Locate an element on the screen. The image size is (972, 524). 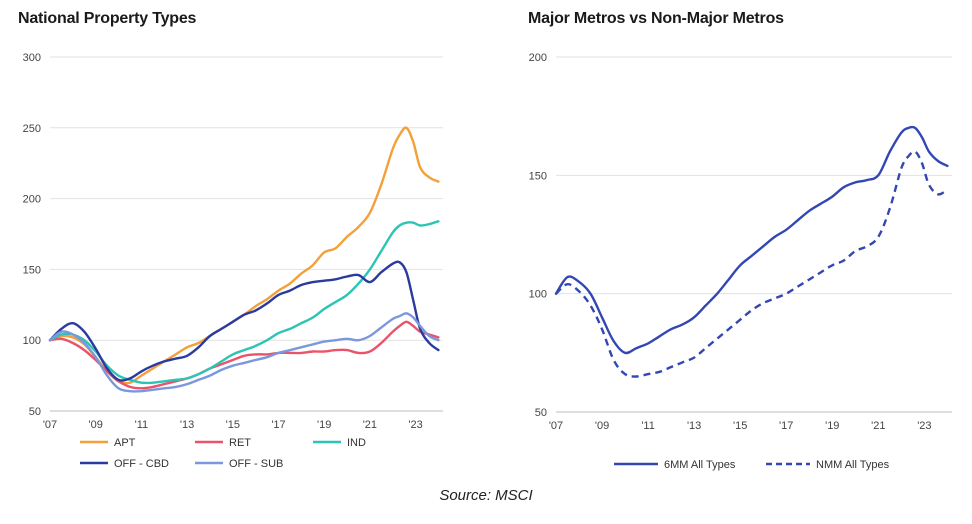
left-legend-label: APT is located at coordinates (125, 443).